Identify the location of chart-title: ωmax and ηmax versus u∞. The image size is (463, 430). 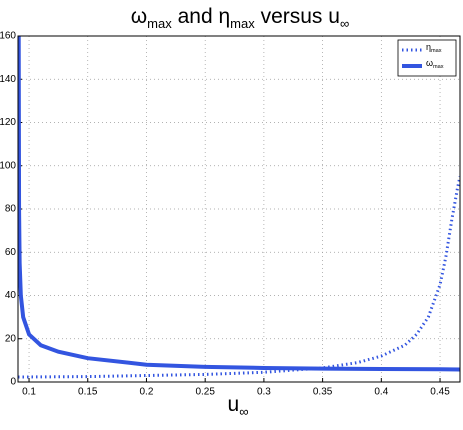
(240, 18).